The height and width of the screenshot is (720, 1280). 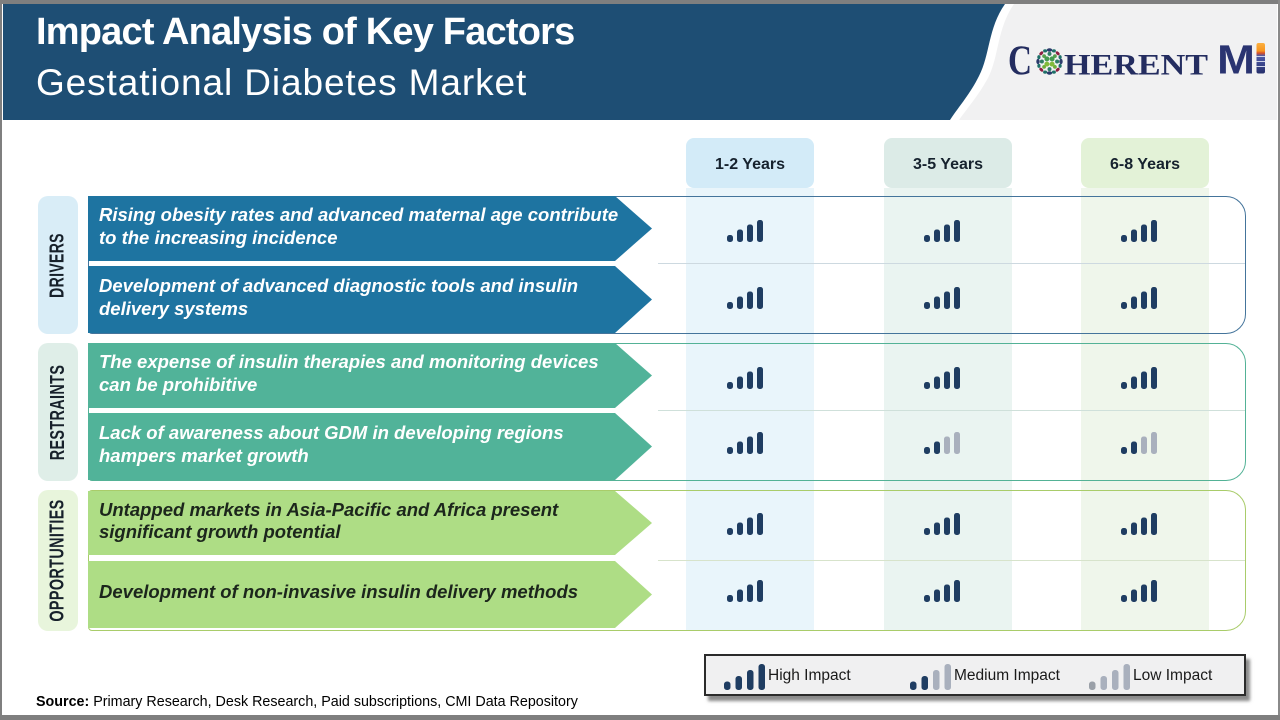 What do you see at coordinates (1136, 65) in the screenshot?
I see `svg-text: HERENT` at bounding box center [1136, 65].